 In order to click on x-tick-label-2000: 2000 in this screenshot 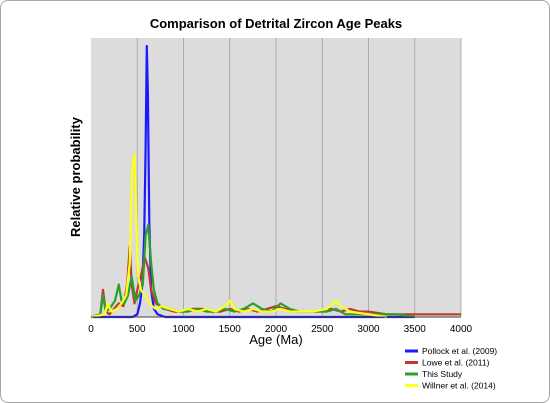, I will do `click(276, 329)`.